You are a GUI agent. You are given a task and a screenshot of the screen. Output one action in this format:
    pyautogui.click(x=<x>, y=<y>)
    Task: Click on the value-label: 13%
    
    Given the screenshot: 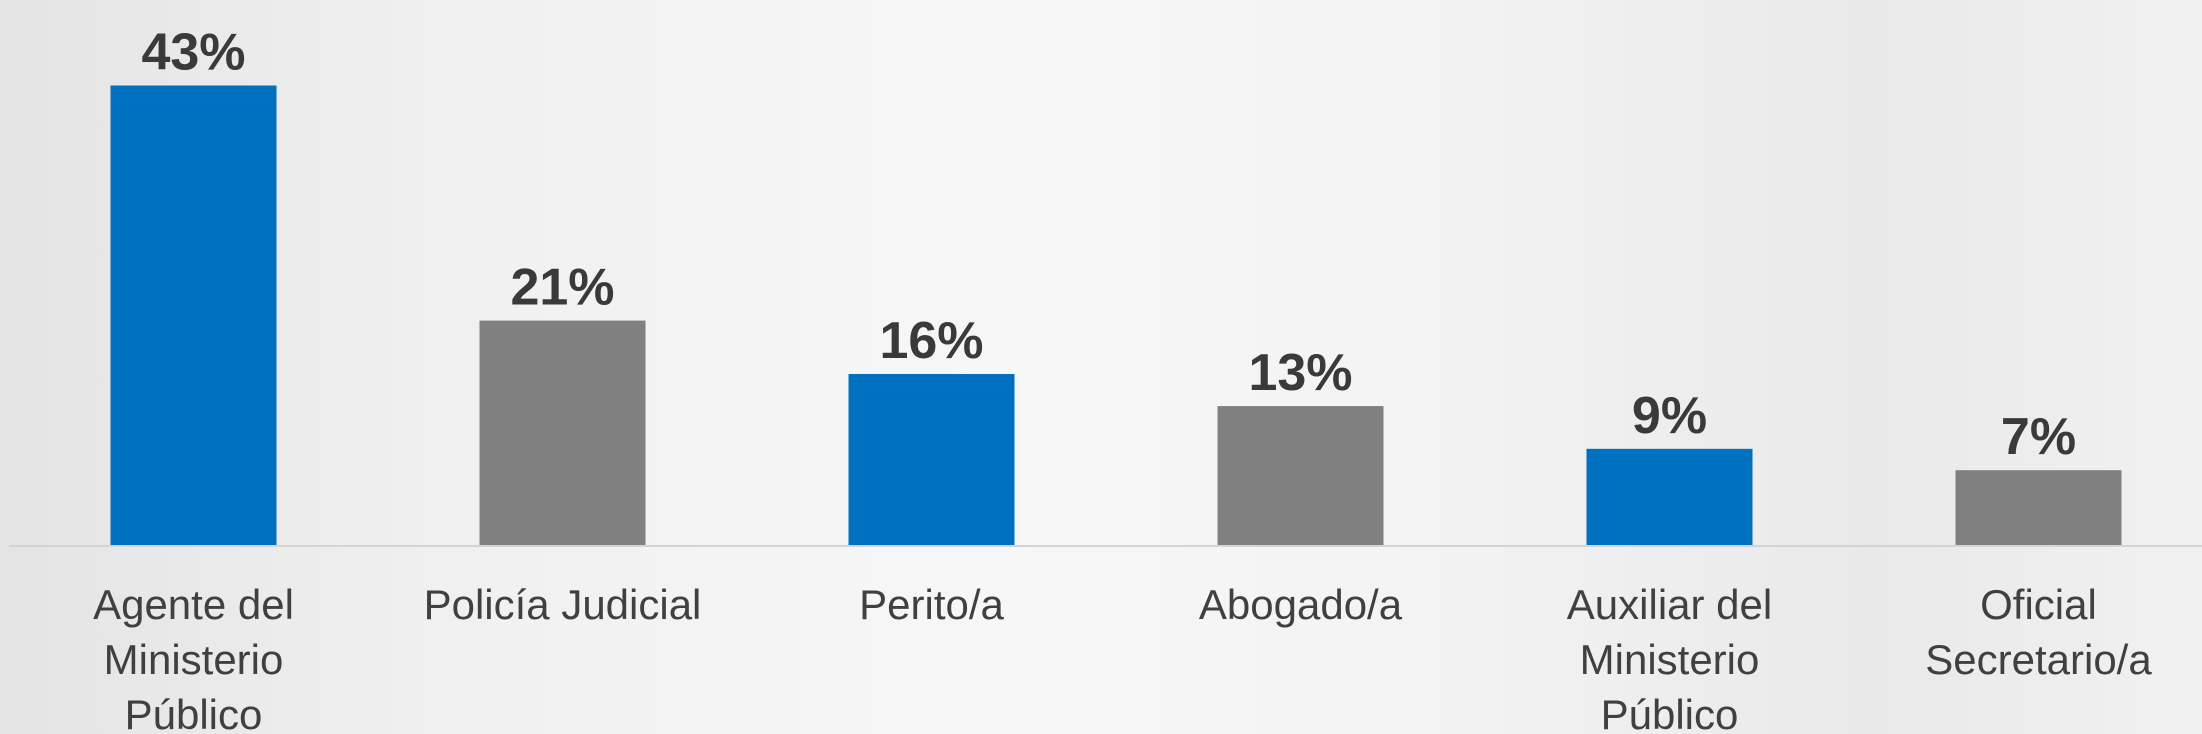 What is the action you would take?
    pyautogui.click(x=1300, y=373)
    